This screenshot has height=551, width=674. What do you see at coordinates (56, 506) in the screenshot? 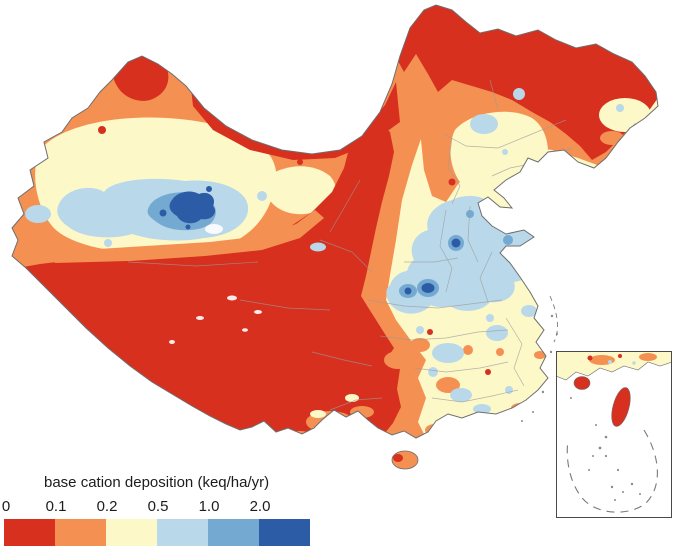
I see `legend-tick-0.1: 0.1` at bounding box center [56, 506].